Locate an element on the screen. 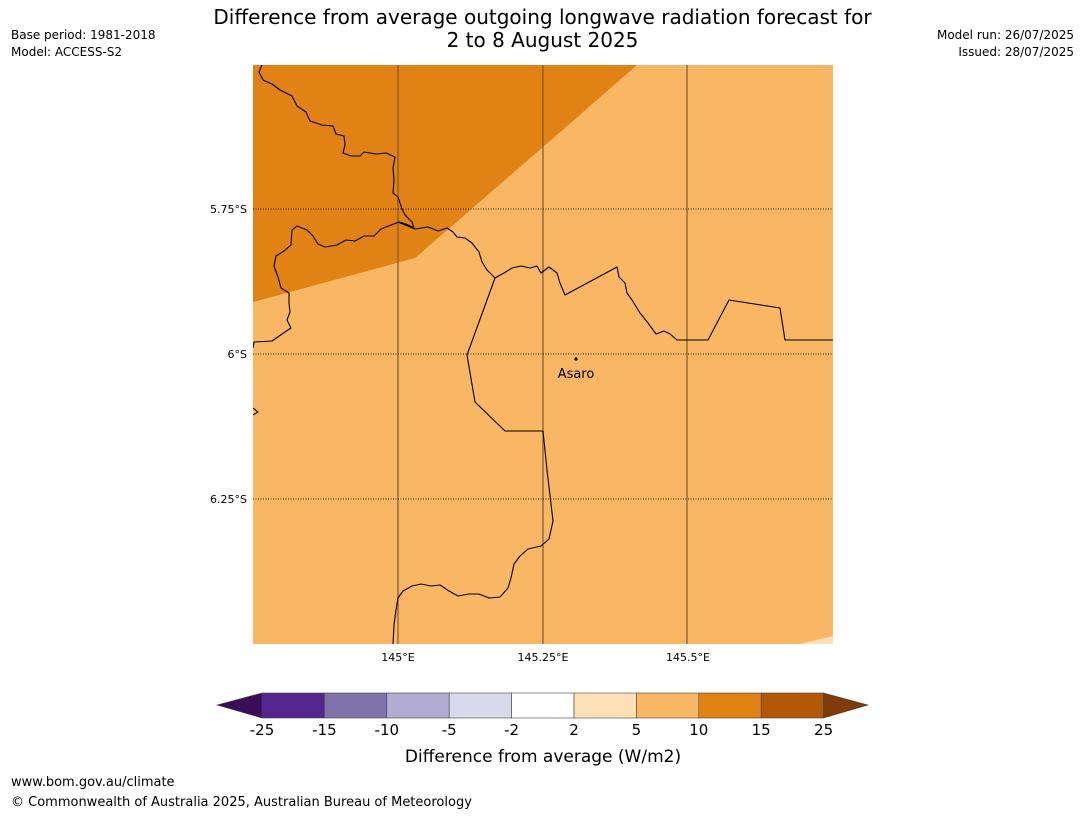  meta-right: Model run: 26/07/2025 Issued: 28/07/2025 is located at coordinates (1005, 44).